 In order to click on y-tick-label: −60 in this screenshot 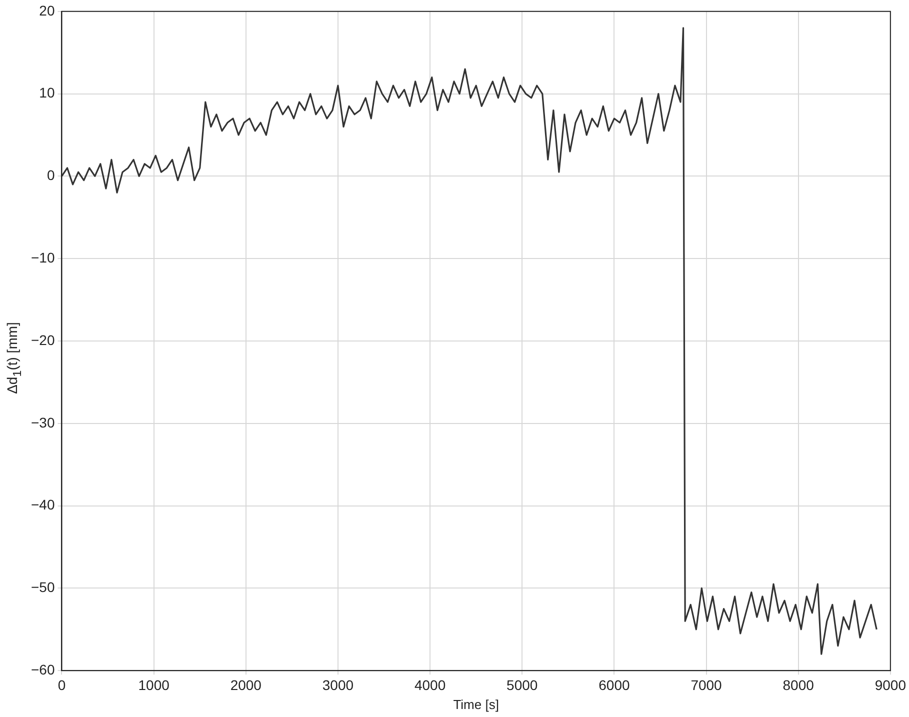, I will do `click(43, 669)`.